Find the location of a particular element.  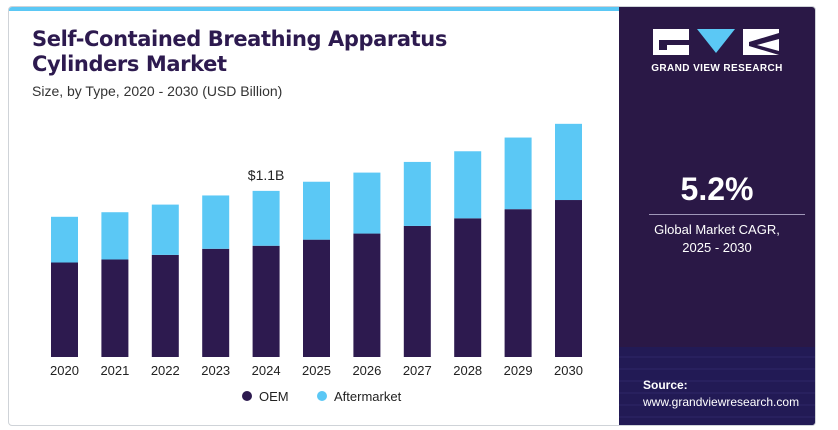

source-label: Source: is located at coordinates (665, 385).